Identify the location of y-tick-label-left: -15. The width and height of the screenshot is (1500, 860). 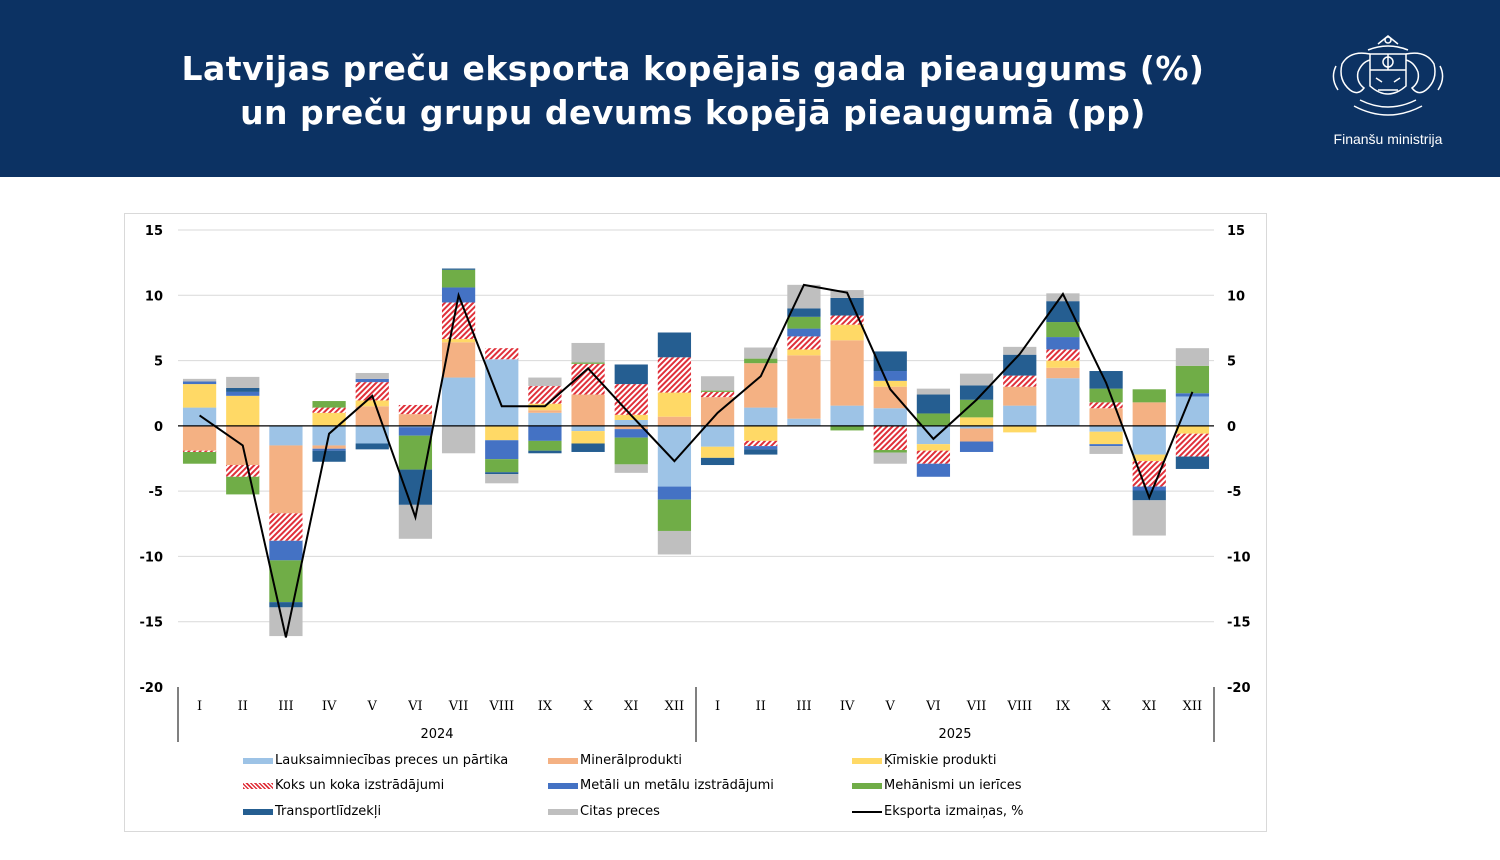
(152, 623).